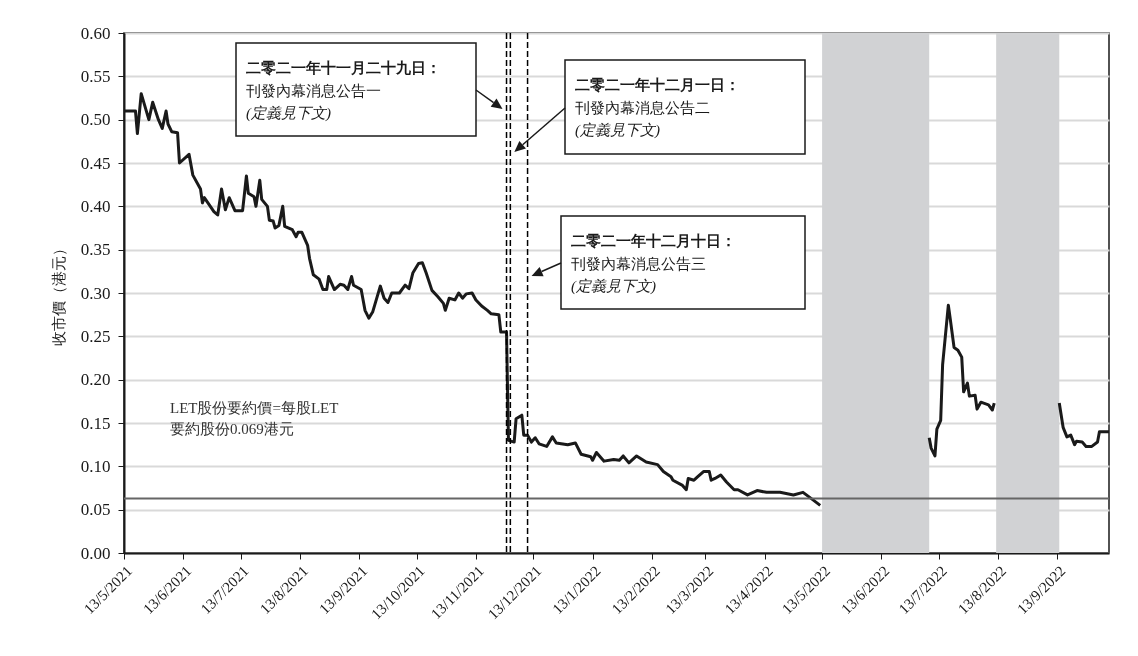  Describe the element at coordinates (95, 423) in the screenshot. I see `y-tick-label: 0.15` at that location.